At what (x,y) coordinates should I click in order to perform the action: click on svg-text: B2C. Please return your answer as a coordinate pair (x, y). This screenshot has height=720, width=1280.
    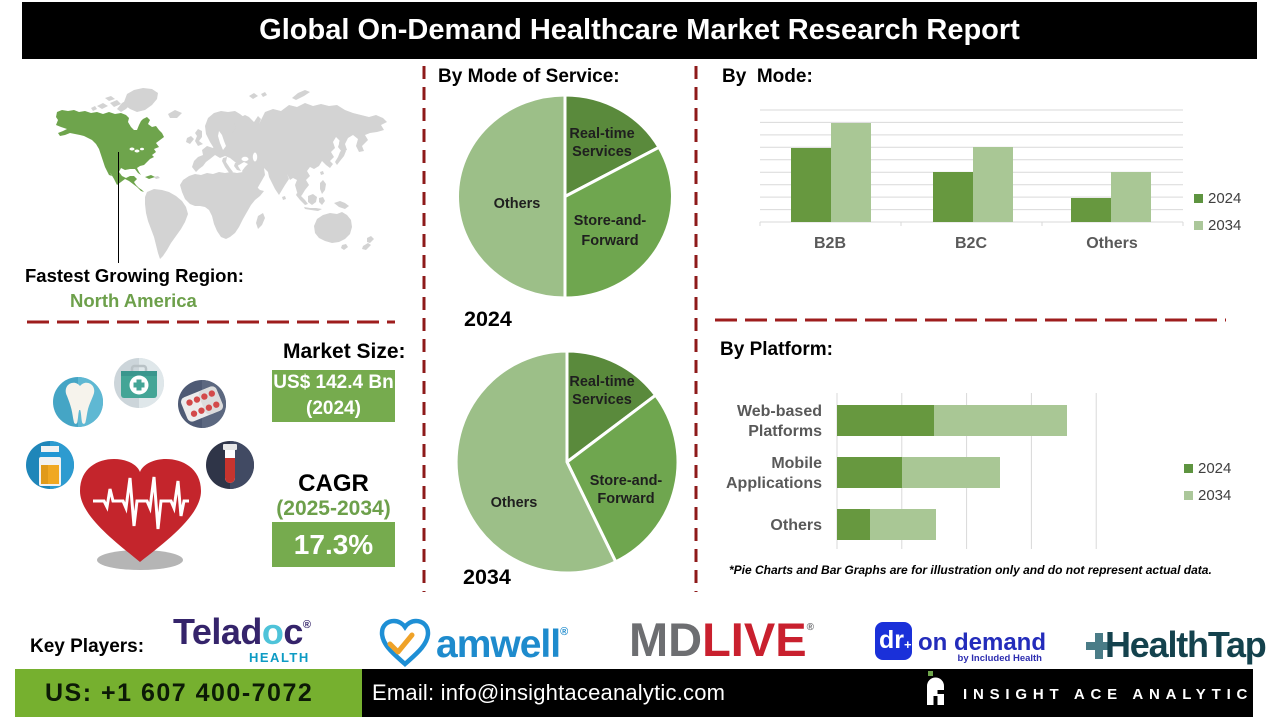
    Looking at the image, I should click on (971, 243).